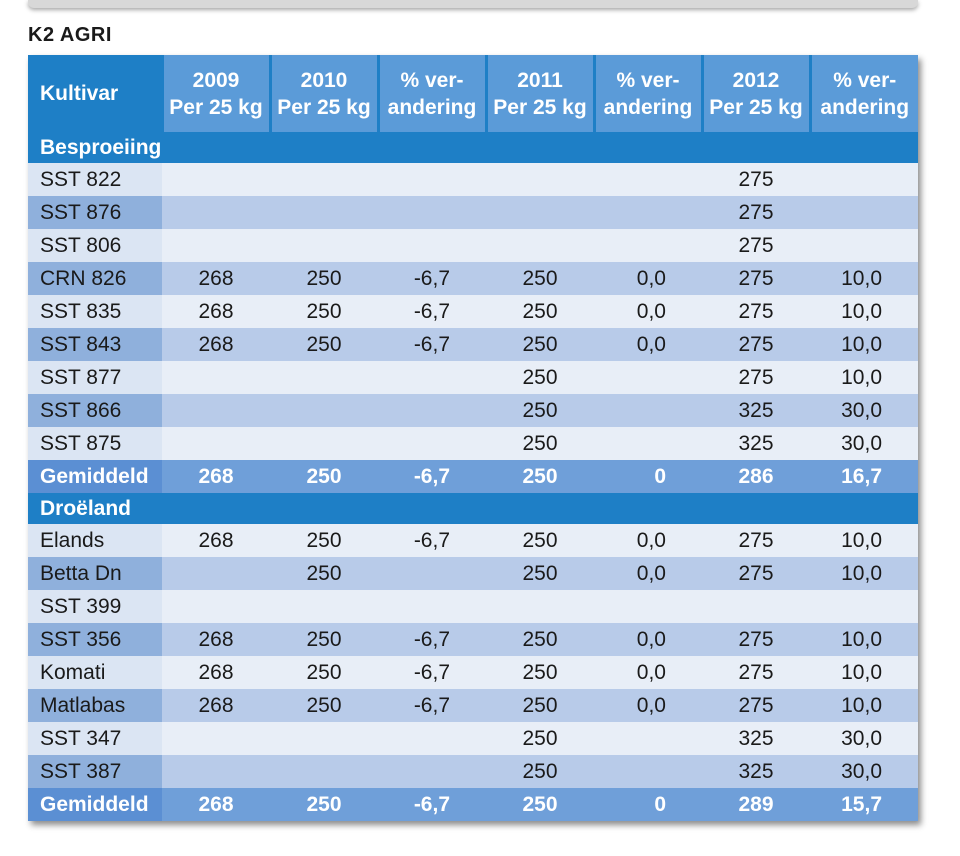 Image resolution: width=960 pixels, height=856 pixels. I want to click on average-value-cell: 16,7, so click(864, 476).